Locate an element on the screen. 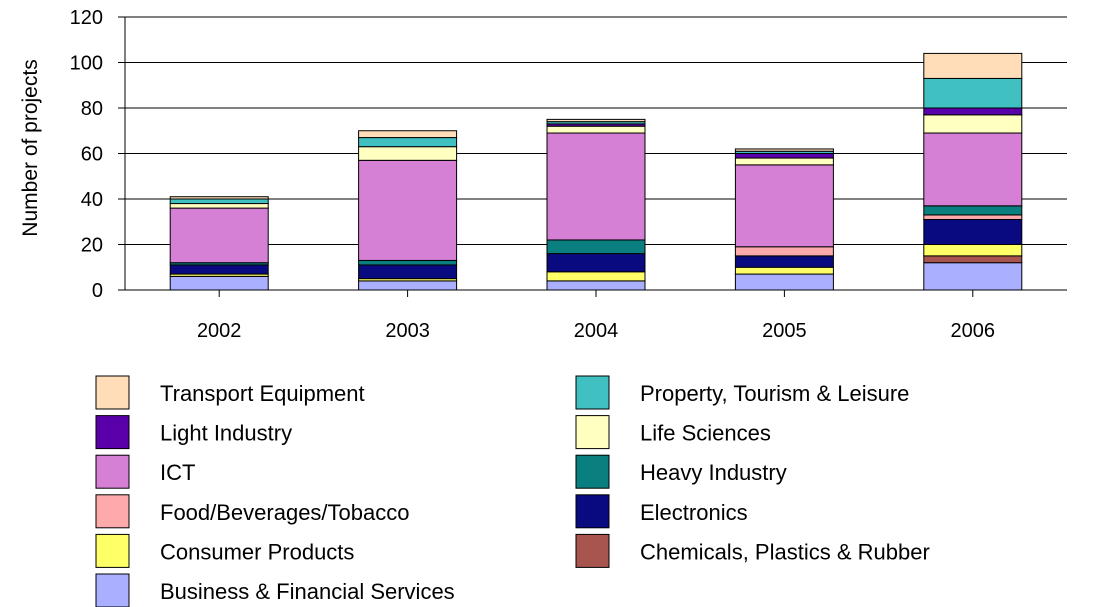 This screenshot has height=607, width=1094. bar-2004-electronics is located at coordinates (596, 263).